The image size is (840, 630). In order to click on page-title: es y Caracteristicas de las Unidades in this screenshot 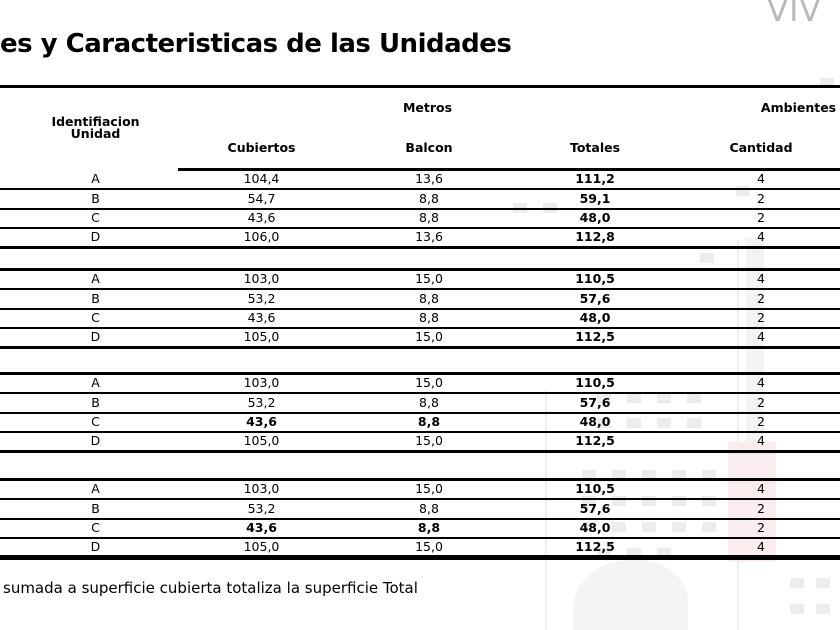, I will do `click(256, 44)`.